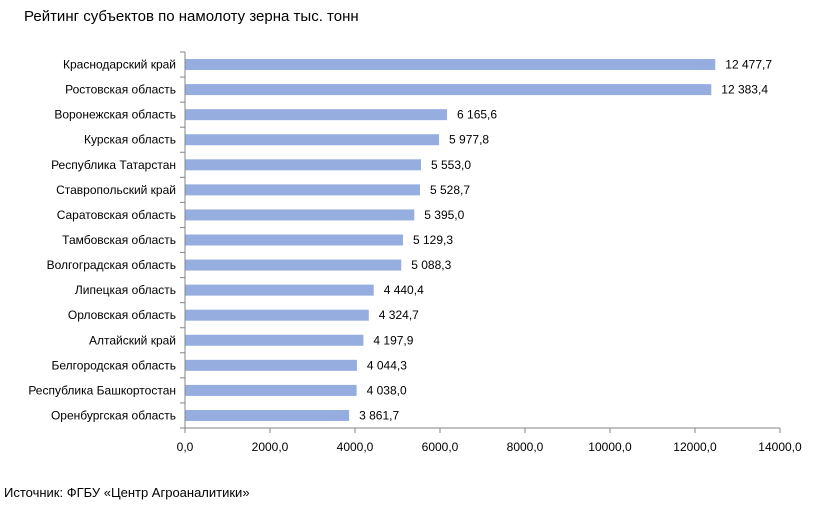  Describe the element at coordinates (744, 90) in the screenshot. I see `value-label: 12 383,4` at that location.